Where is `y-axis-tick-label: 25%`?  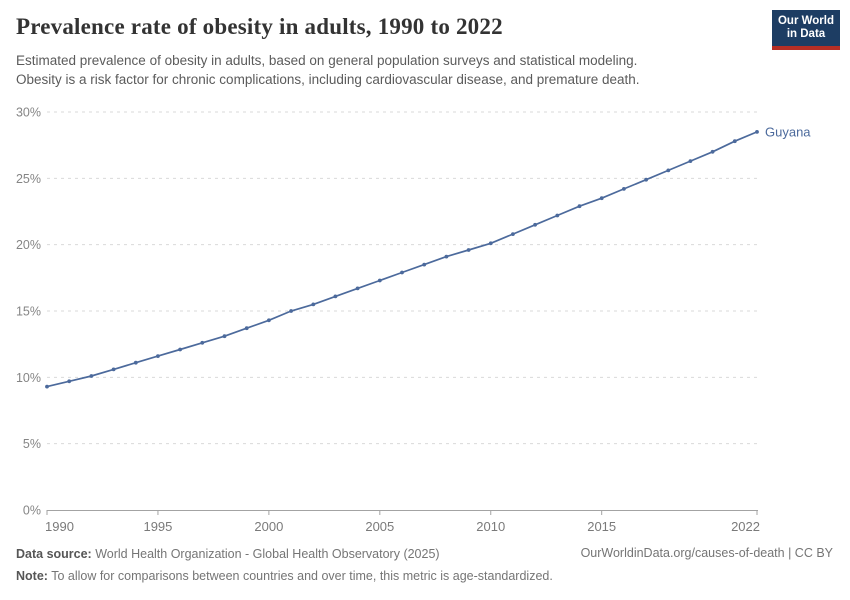 y-axis-tick-label: 25% is located at coordinates (28, 179).